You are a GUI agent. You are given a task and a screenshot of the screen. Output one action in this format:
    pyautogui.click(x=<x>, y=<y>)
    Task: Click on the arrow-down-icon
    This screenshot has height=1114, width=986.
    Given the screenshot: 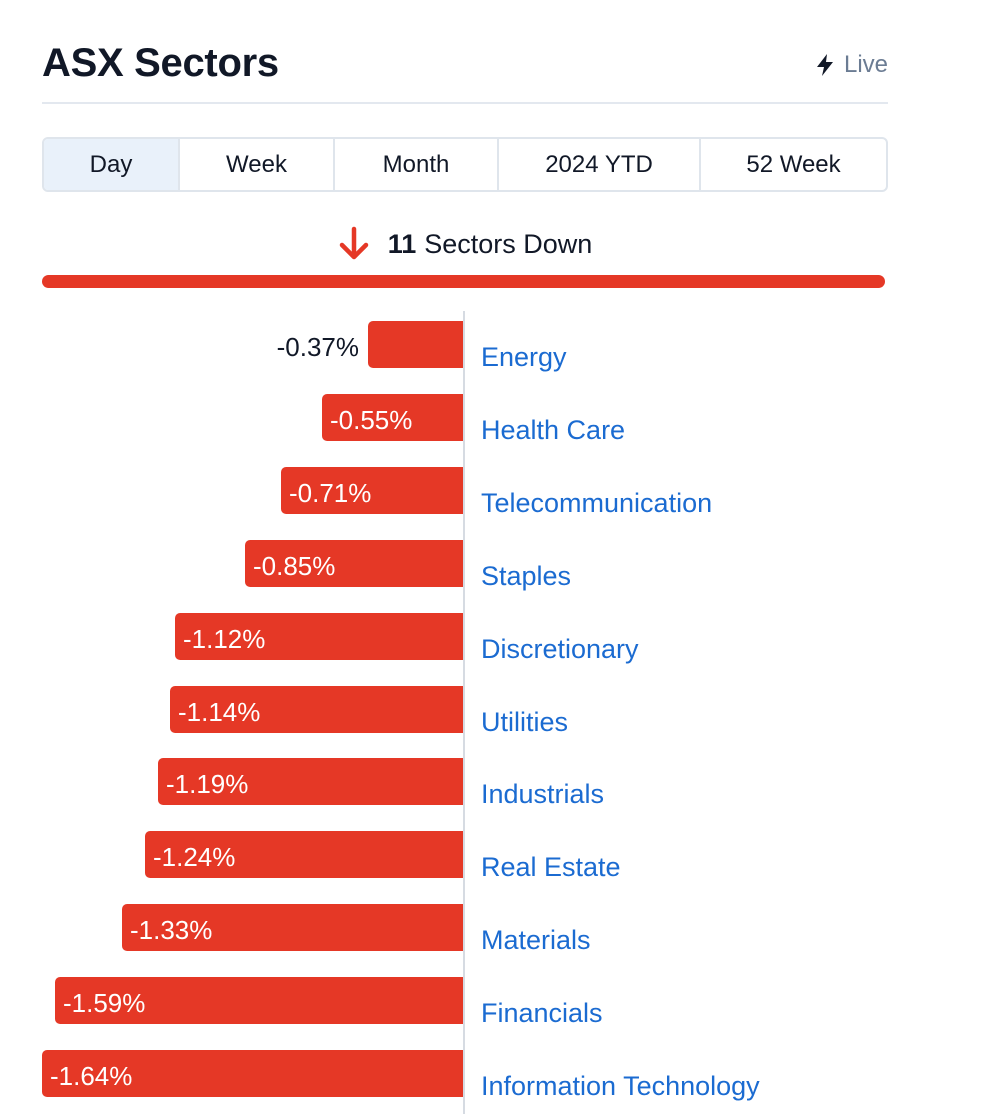 What is the action you would take?
    pyautogui.click(x=353, y=243)
    